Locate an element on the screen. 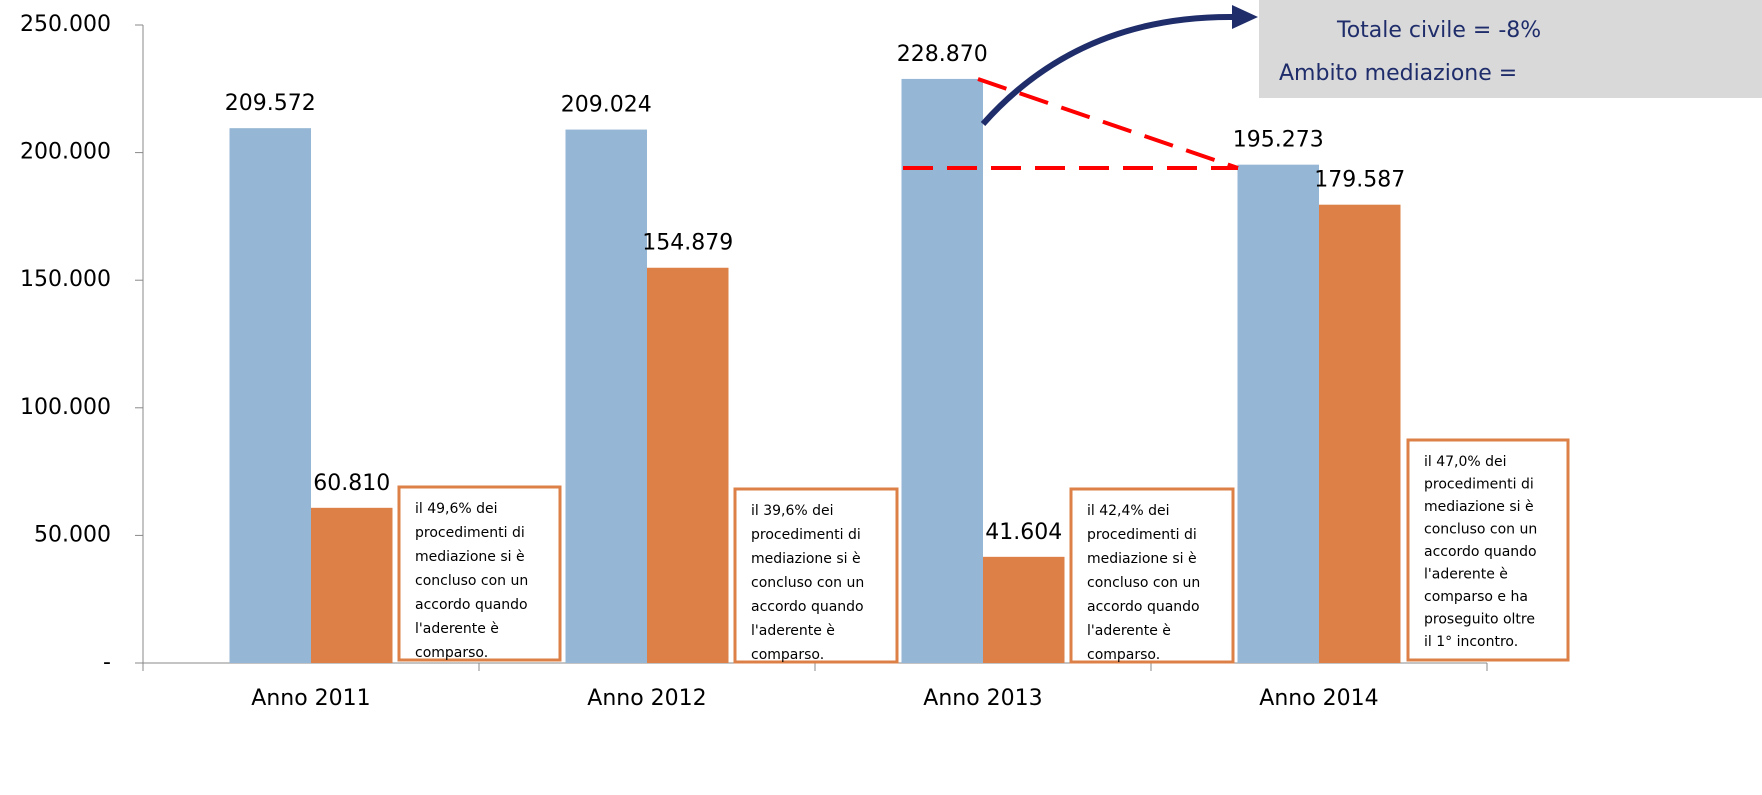  x-tick-label: Anno 2011 is located at coordinates (310, 698).